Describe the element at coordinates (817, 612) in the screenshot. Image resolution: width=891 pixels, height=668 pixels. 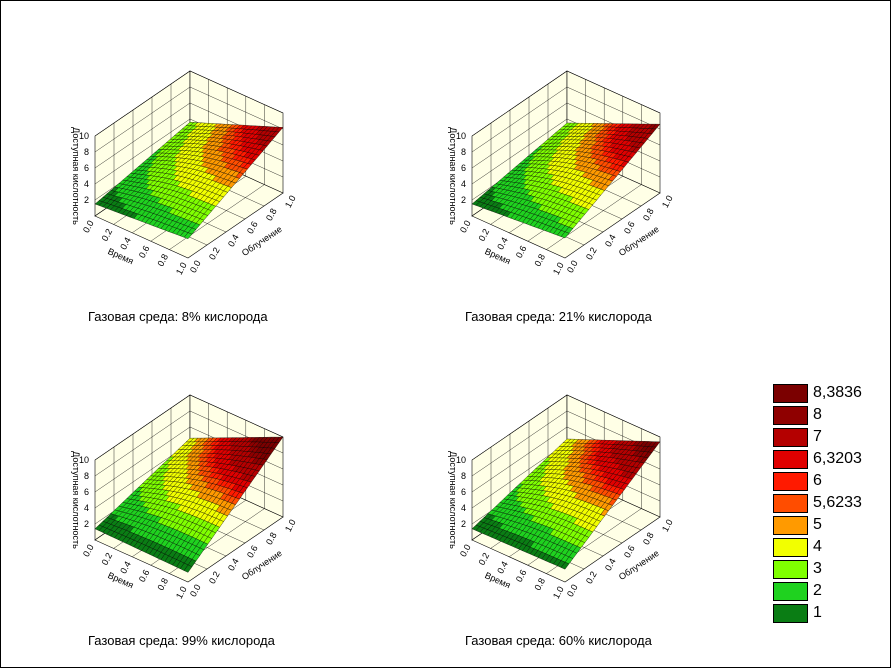
I see `legend-label: 1` at that location.